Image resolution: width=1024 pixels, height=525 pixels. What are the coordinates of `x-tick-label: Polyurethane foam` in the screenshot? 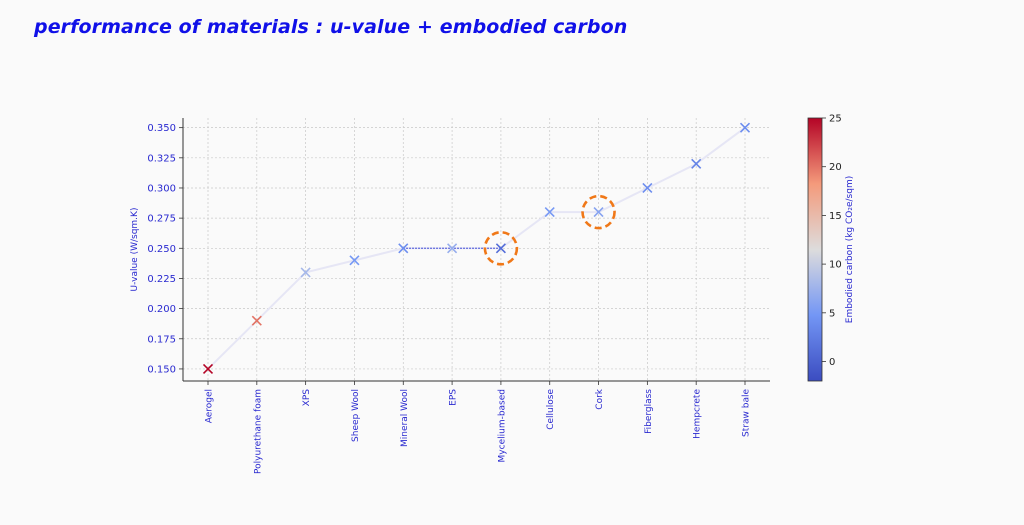 It's located at (258, 431).